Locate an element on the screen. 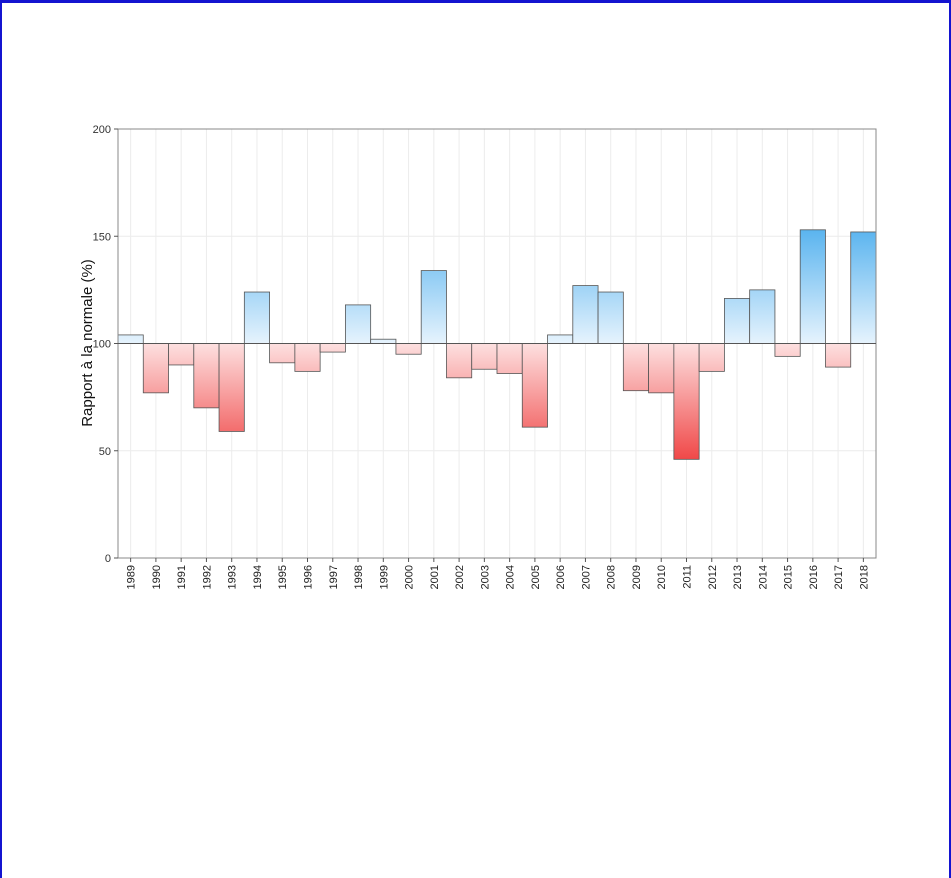  bar-1993 is located at coordinates (231, 387).